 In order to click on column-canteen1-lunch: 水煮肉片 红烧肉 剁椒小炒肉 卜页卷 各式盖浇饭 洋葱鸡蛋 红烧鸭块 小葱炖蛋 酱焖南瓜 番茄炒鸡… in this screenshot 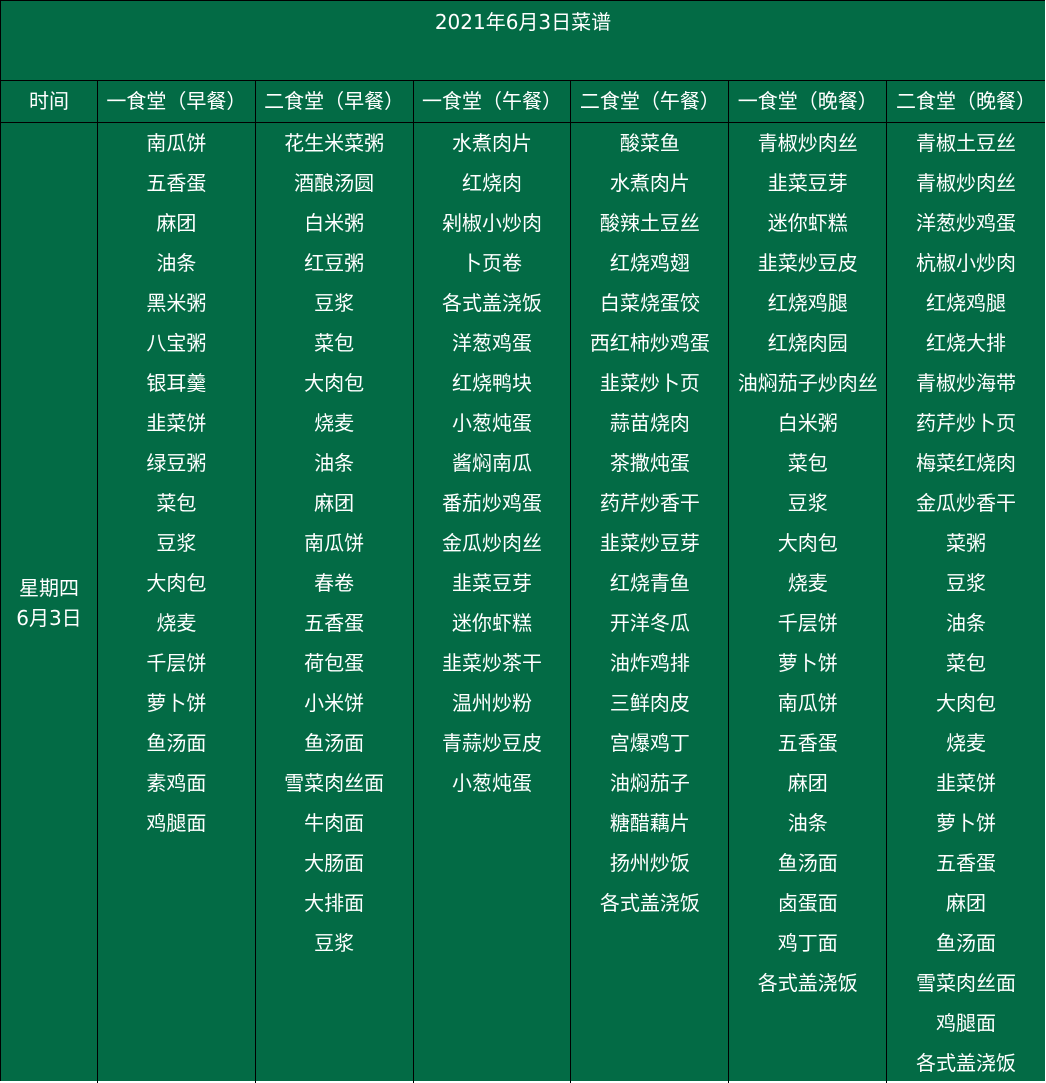, I will do `click(493, 603)`.